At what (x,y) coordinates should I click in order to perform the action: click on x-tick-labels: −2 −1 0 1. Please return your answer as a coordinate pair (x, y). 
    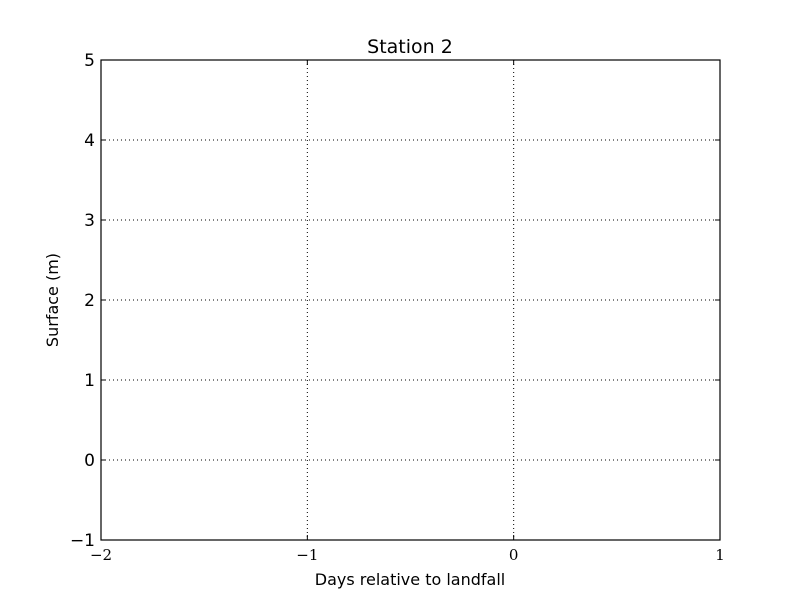
    Looking at the image, I should click on (407, 555).